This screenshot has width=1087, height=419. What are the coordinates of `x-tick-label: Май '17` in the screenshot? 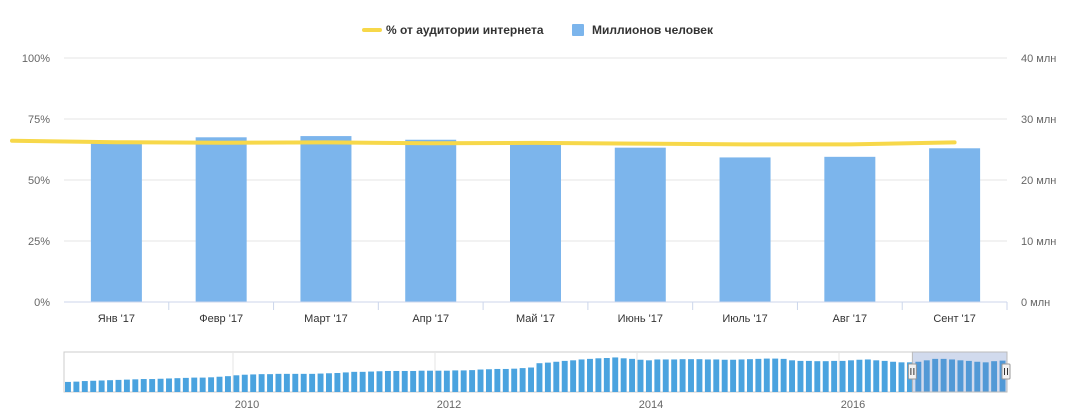 It's located at (535, 319).